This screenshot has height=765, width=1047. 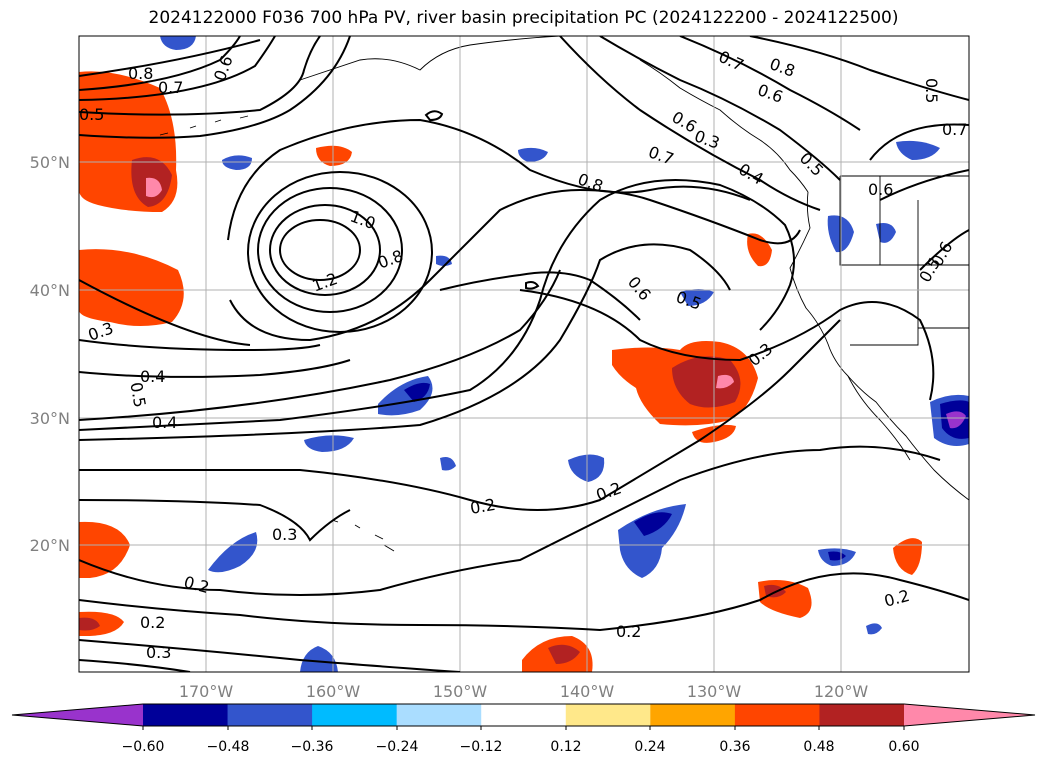 I want to click on lon-tick-label: 170°W, so click(x=206, y=691).